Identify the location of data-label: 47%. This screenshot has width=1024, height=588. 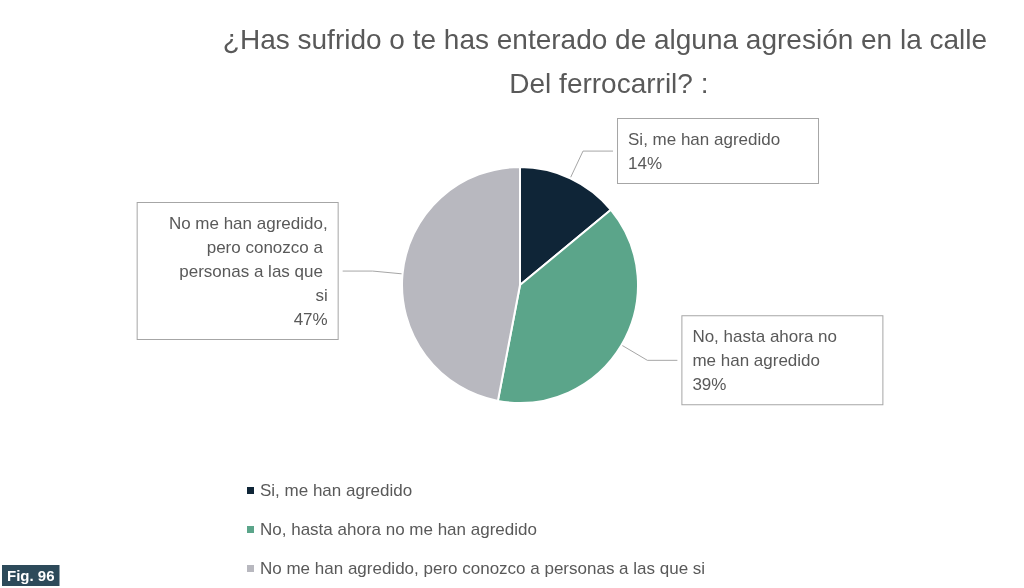
(310, 319).